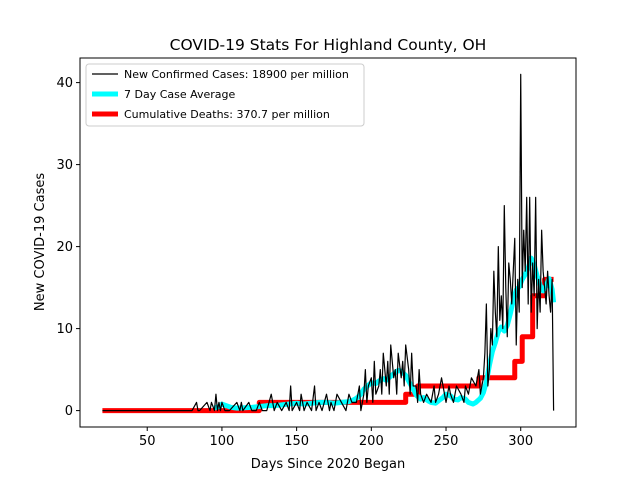  What do you see at coordinates (222, 441) in the screenshot?
I see `x-tick-label: 100` at bounding box center [222, 441].